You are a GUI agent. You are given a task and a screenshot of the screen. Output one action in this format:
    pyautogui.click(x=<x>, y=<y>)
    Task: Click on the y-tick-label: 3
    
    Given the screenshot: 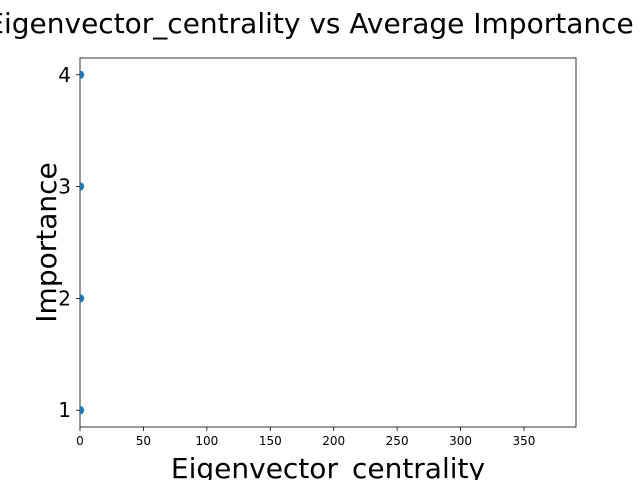 What is the action you would take?
    pyautogui.click(x=64, y=187)
    